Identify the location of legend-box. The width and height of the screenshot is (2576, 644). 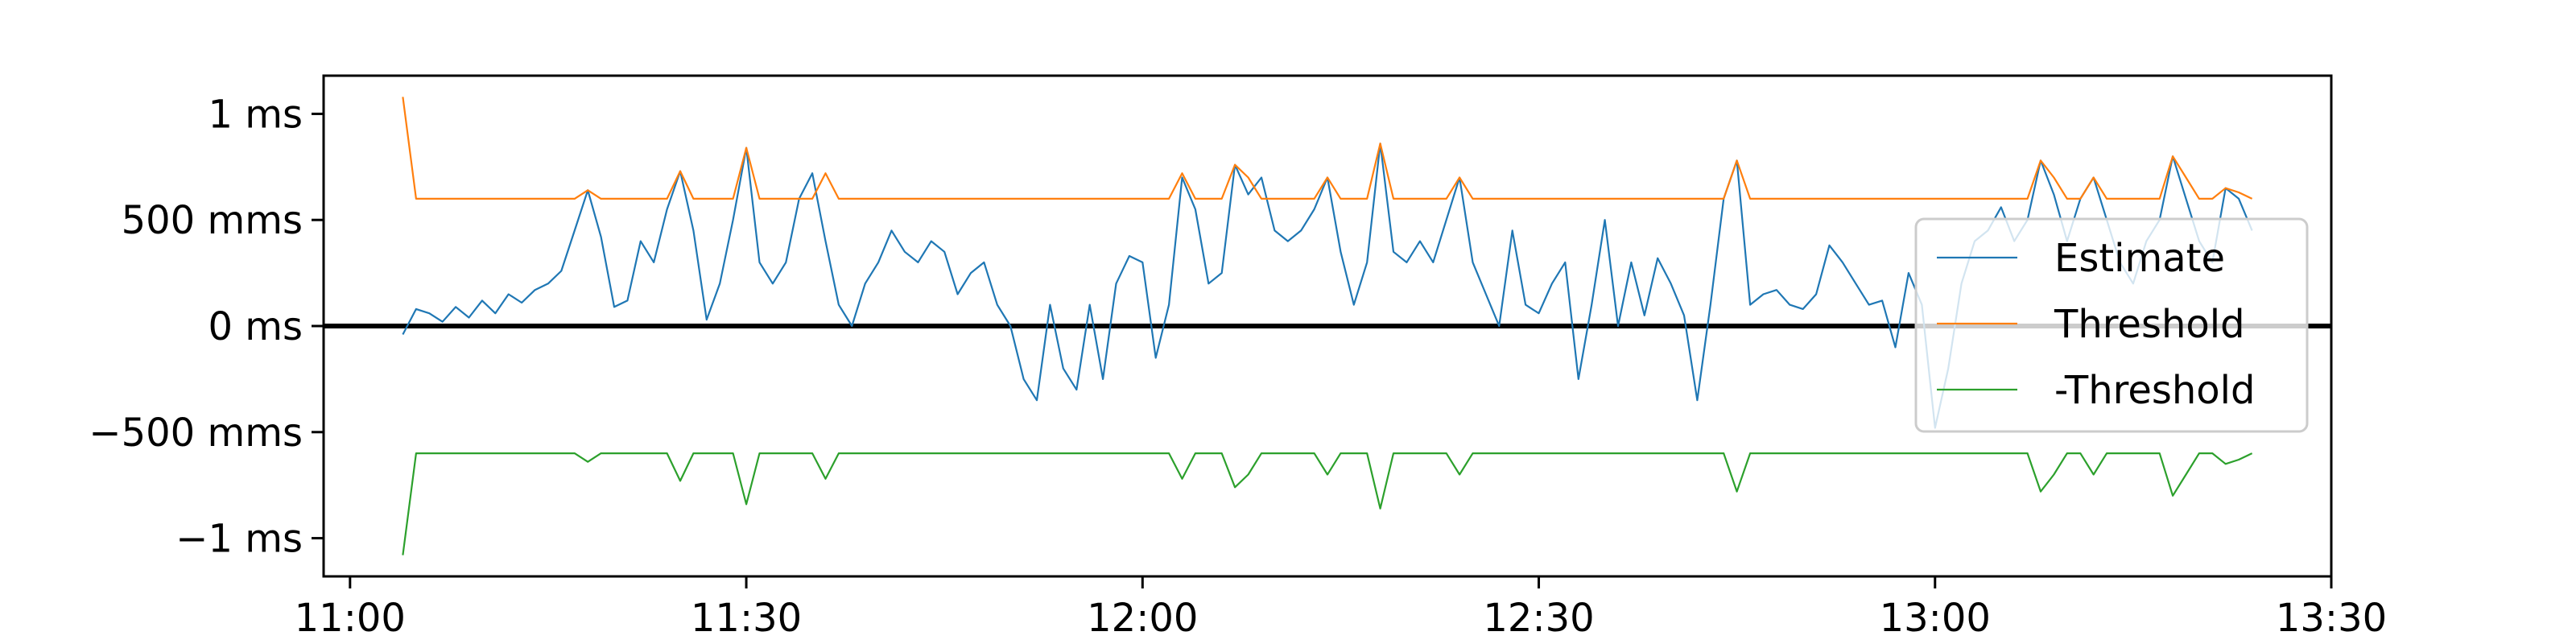
(2111, 325).